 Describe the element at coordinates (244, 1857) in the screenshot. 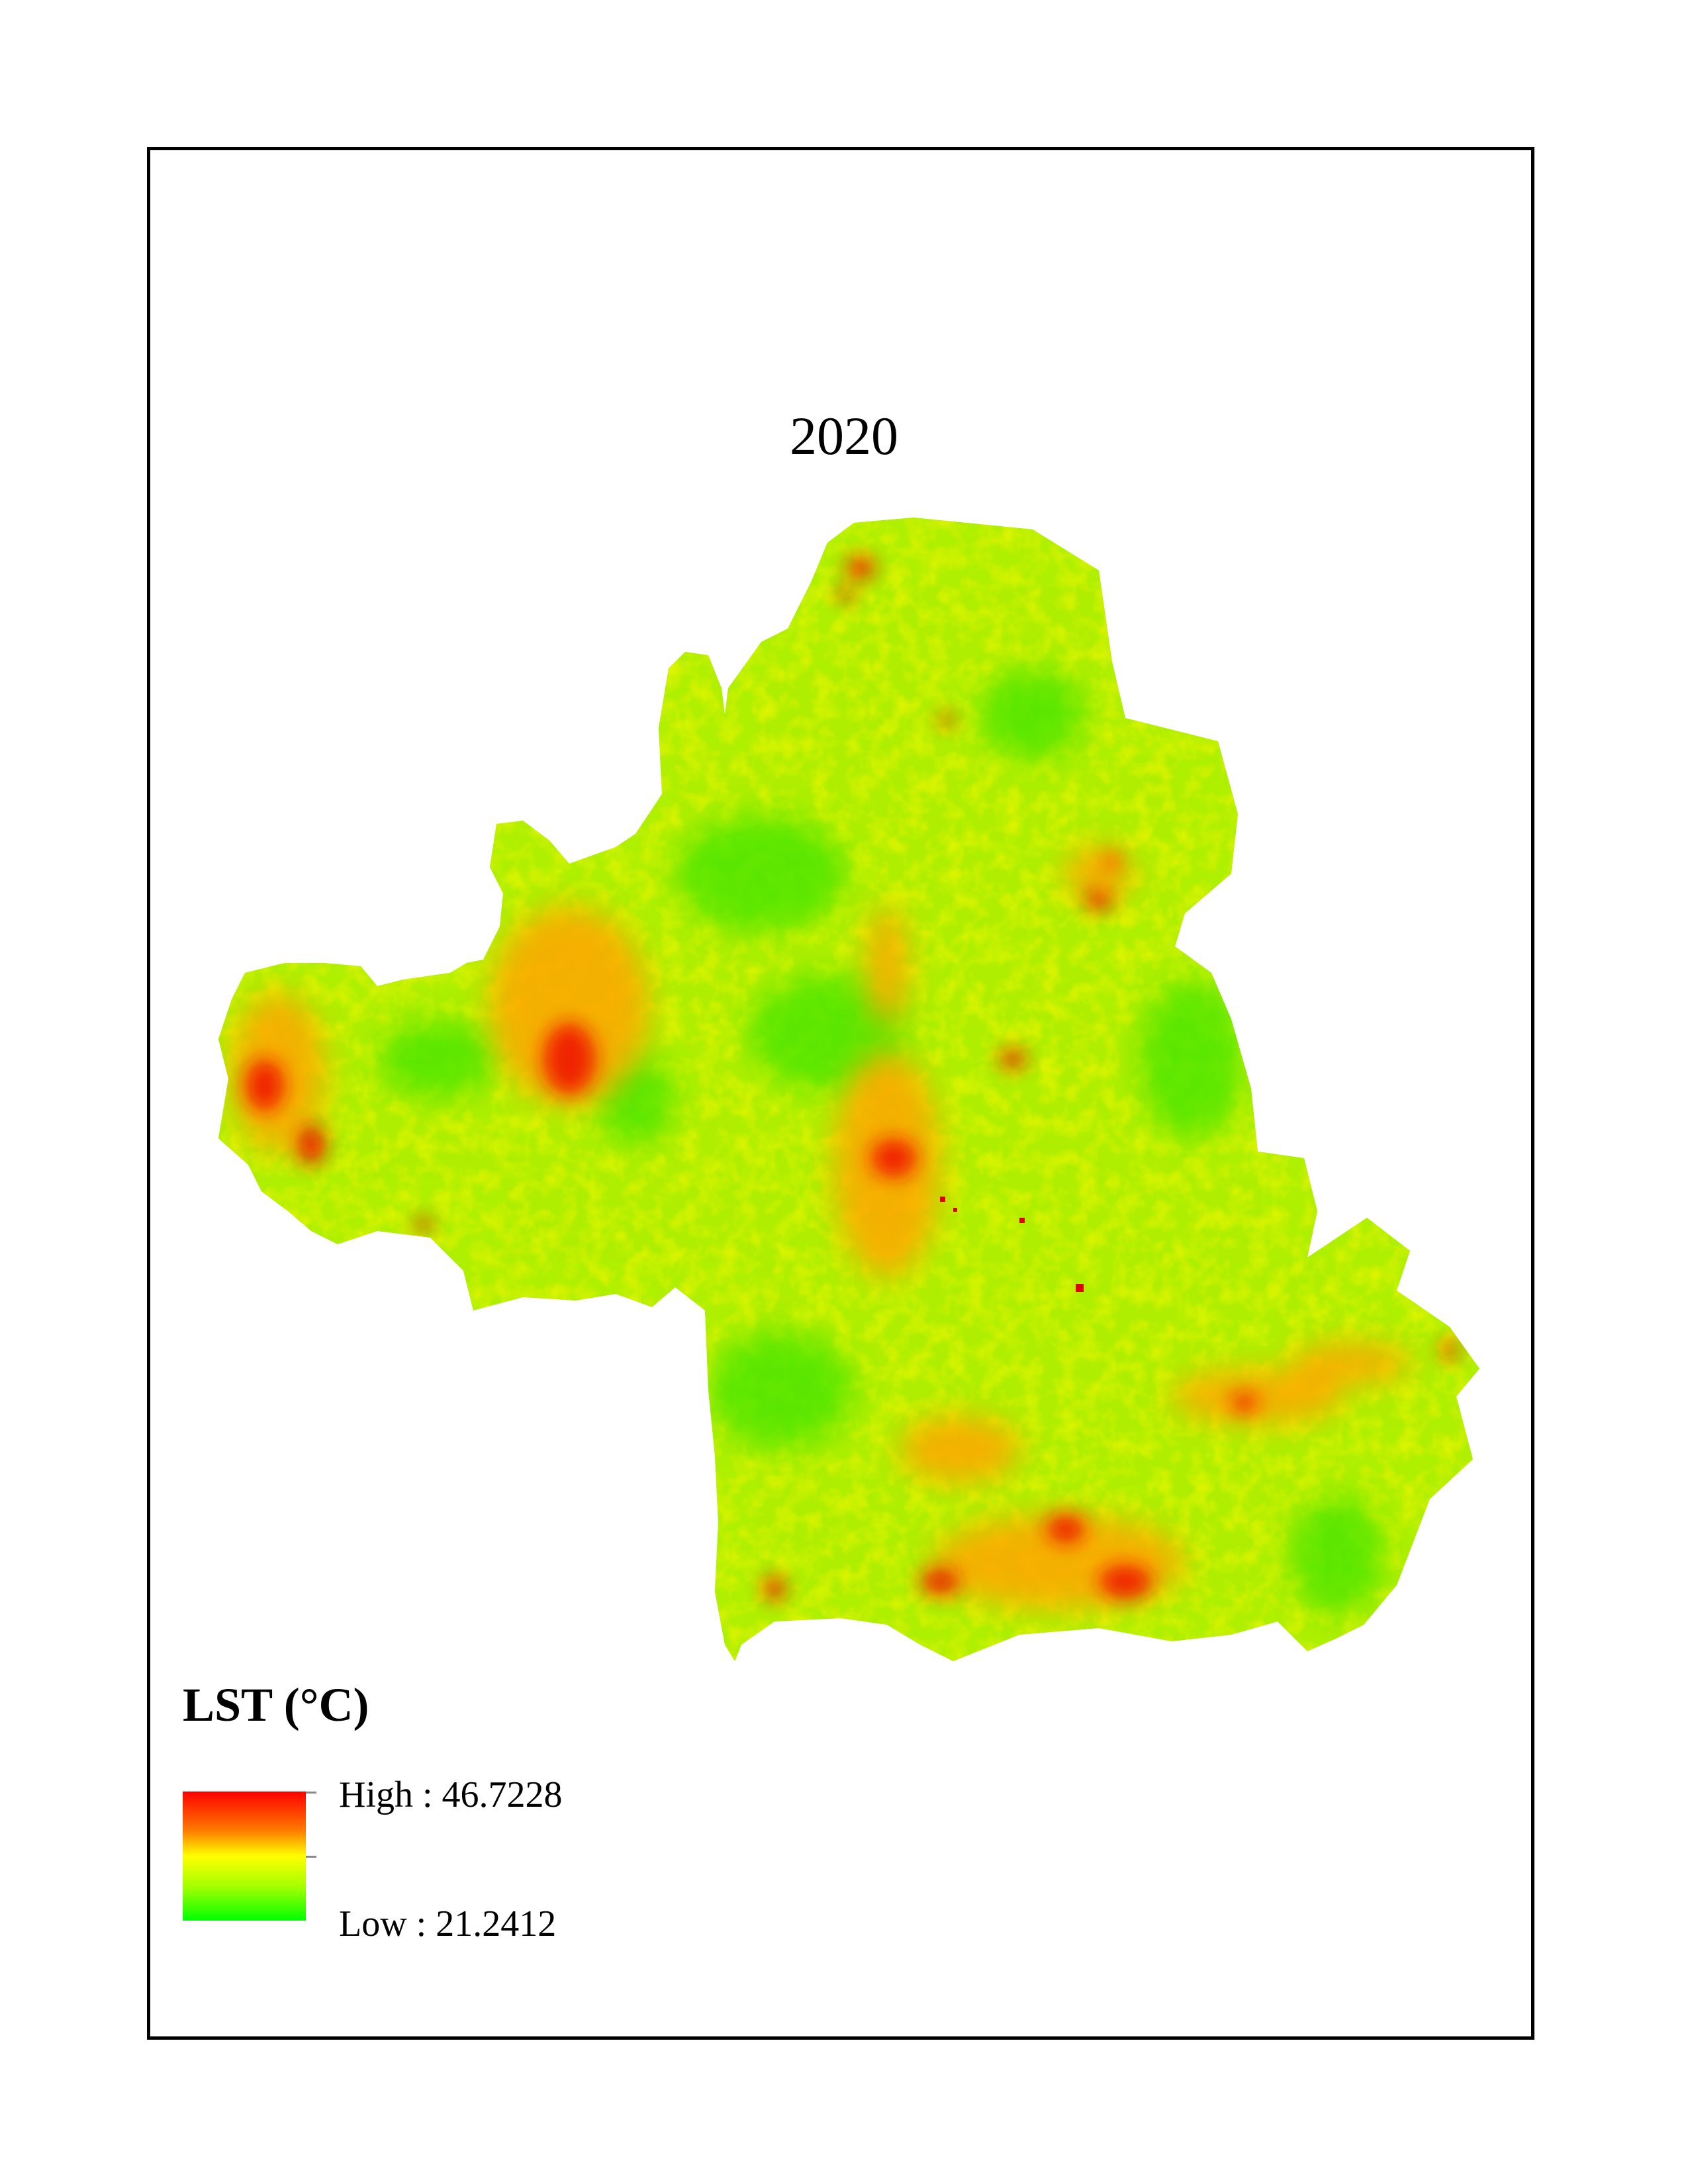

I see `legend-color-ramp` at that location.